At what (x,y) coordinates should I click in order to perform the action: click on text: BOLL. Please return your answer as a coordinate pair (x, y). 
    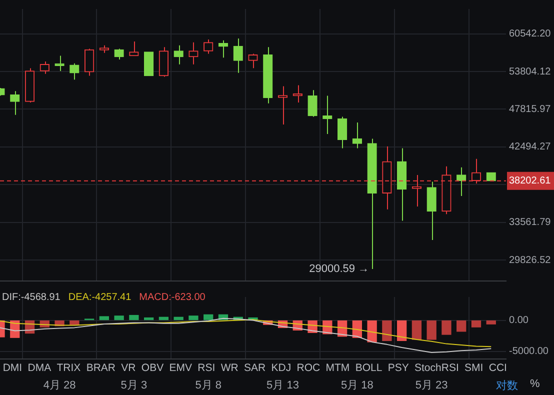
    Looking at the image, I should click on (368, 368).